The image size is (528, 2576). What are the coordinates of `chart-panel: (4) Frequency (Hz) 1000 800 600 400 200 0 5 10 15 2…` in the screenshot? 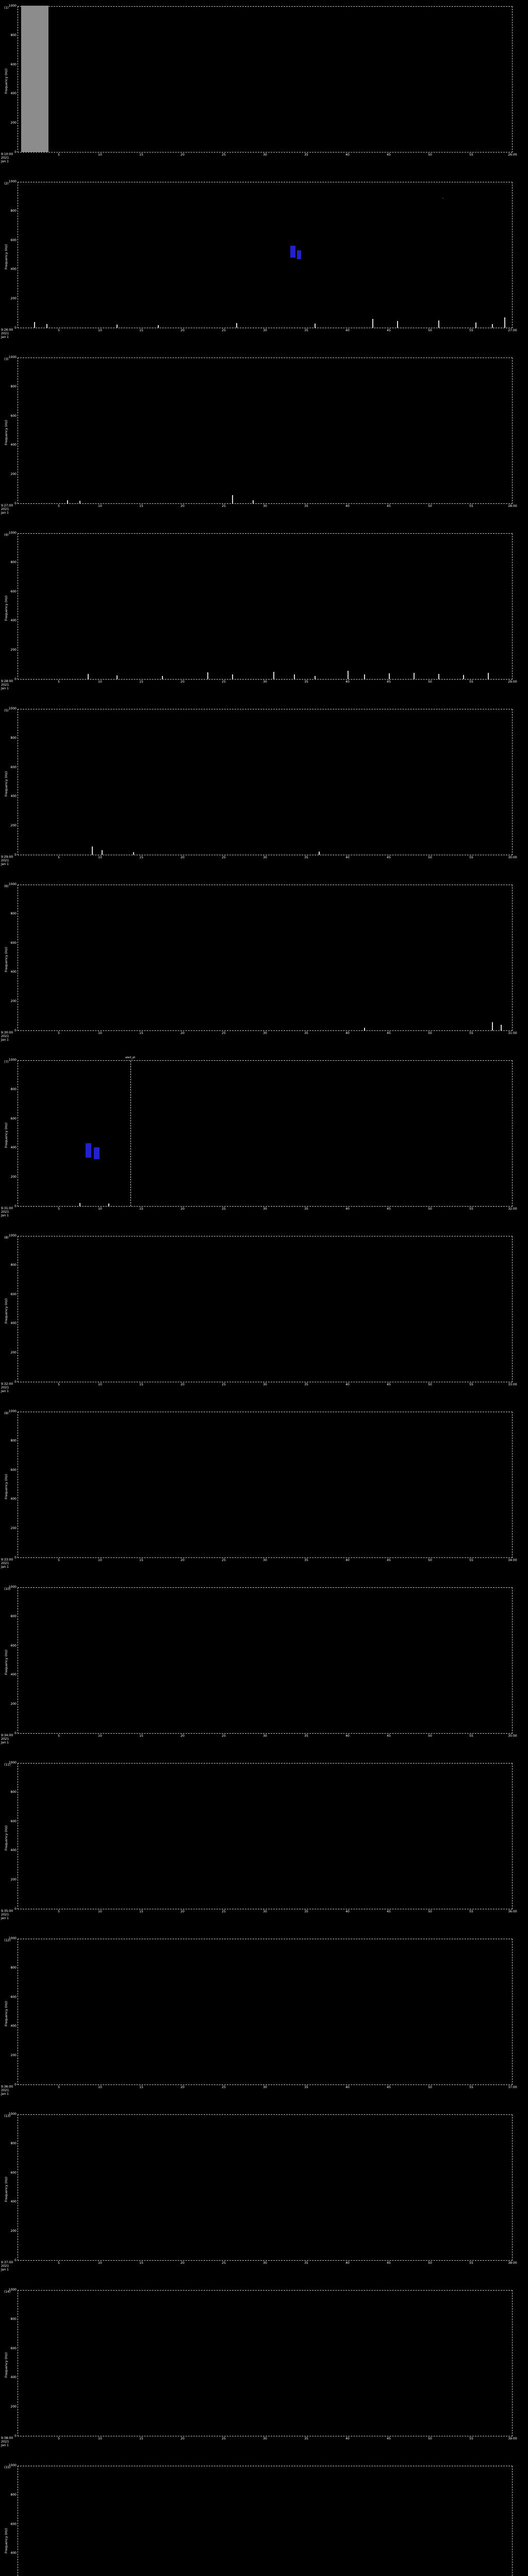 It's located at (264, 615).